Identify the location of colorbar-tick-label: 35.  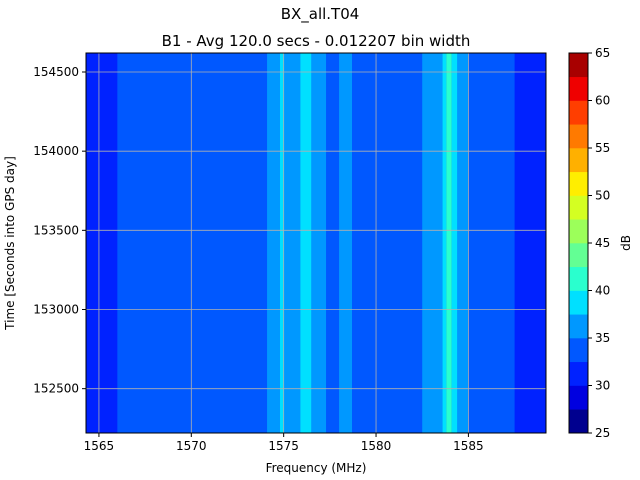
(602, 338).